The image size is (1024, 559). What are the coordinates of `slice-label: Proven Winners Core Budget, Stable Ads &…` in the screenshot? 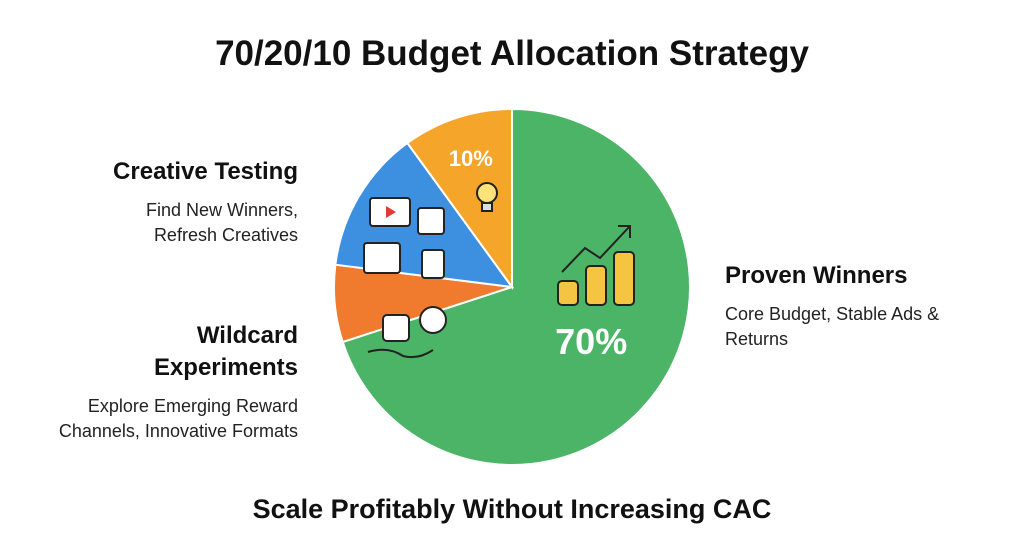 It's located at (857, 306).